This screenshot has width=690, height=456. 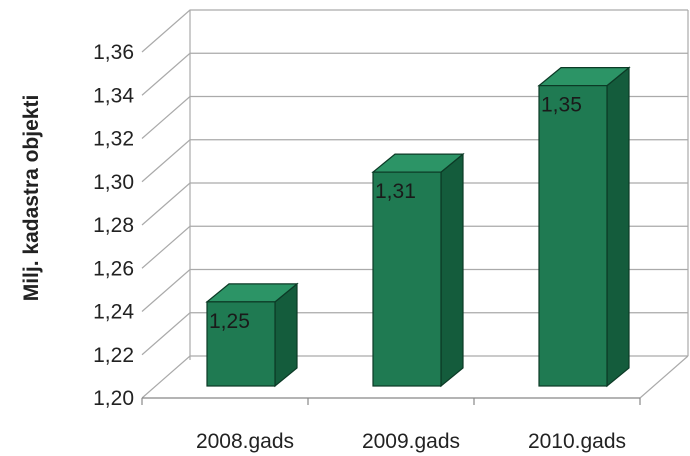 I want to click on y-tick-label: 1,26, so click(x=113, y=268).